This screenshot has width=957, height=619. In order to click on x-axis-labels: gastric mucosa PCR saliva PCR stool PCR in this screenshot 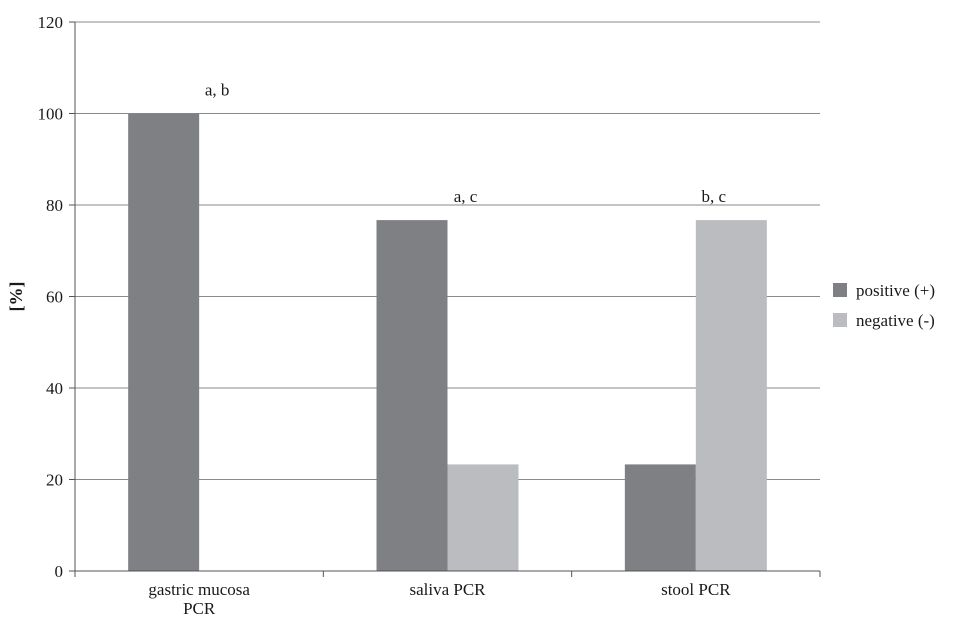, I will do `click(439, 599)`.